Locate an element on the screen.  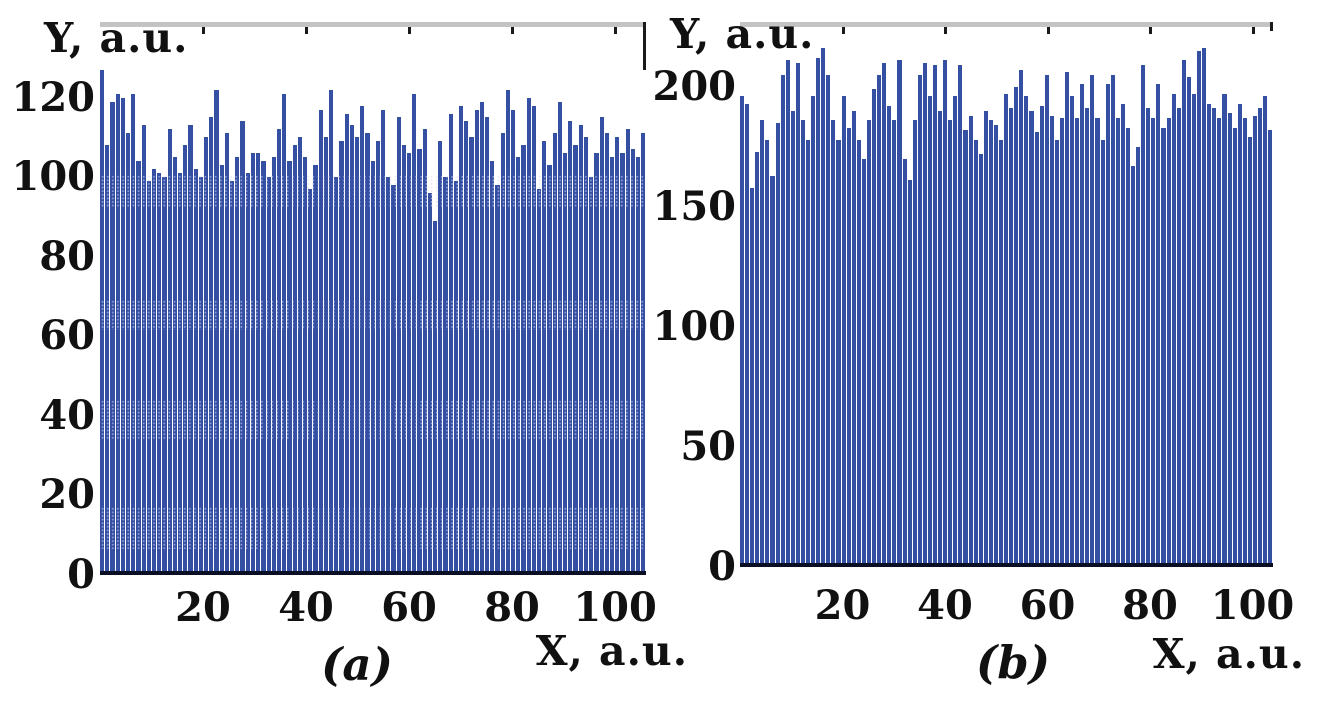
y-tick-label: 120 is located at coordinates (53, 97).